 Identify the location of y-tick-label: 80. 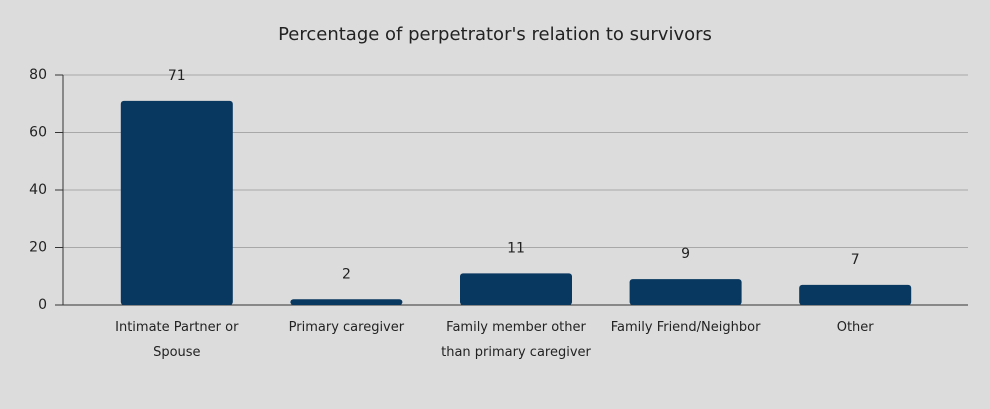
(38, 75).